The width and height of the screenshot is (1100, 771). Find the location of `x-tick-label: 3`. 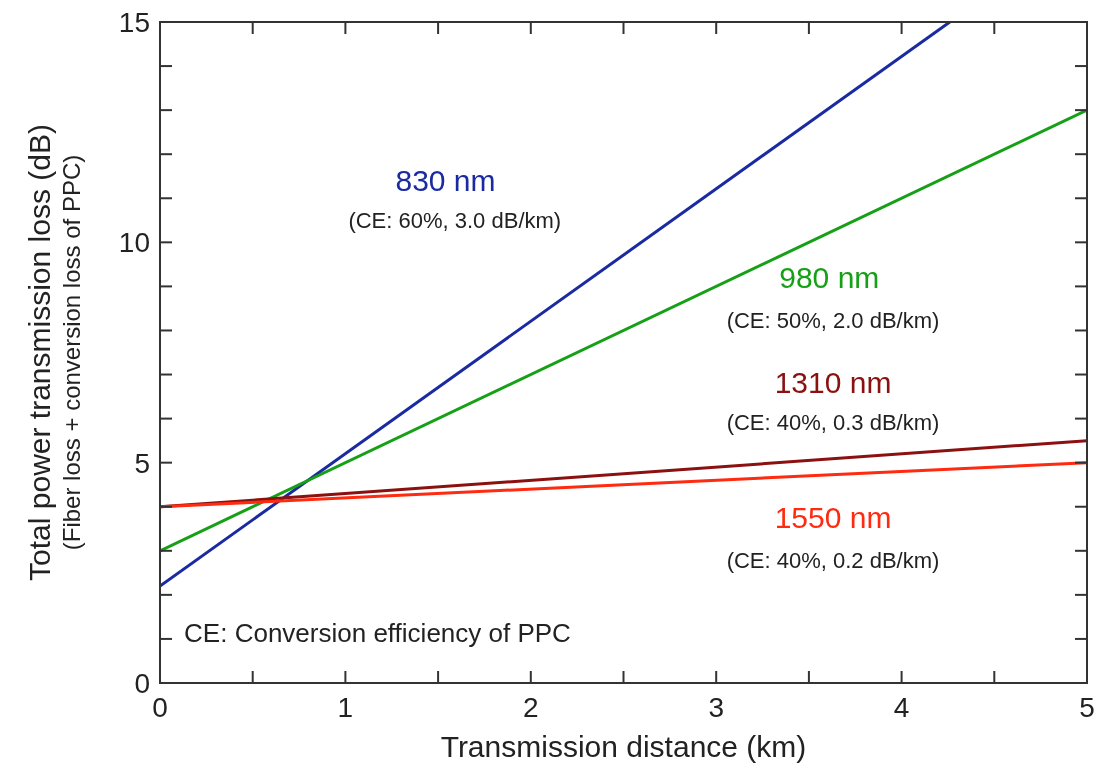

x-tick-label: 3 is located at coordinates (716, 707).